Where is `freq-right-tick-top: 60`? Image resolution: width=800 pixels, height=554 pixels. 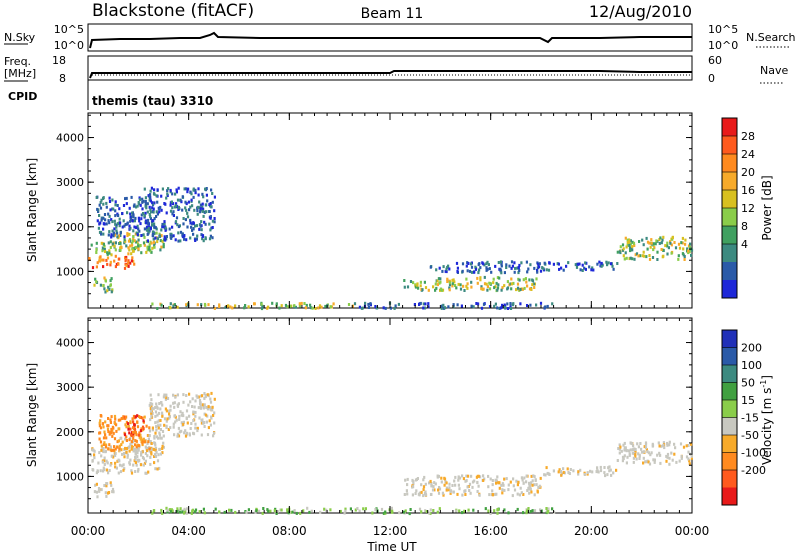
freq-right-tick-top: 60 is located at coordinates (715, 60).